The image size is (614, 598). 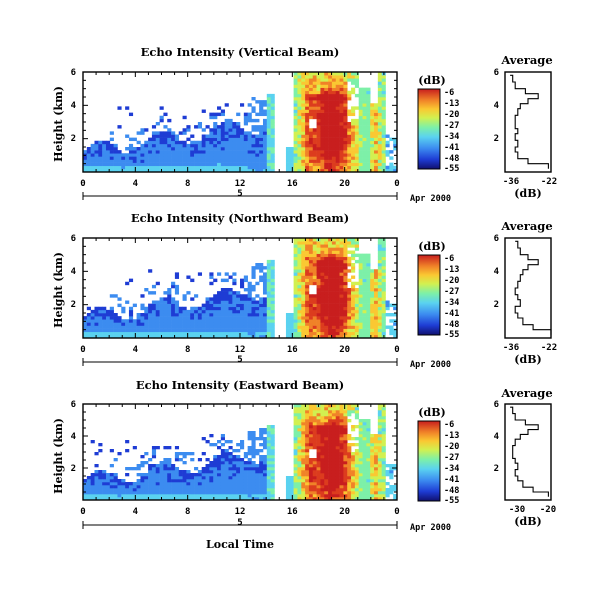 What do you see at coordinates (240, 52) in the screenshot?
I see `chart-title: Echo Intensity (Vertical Beam)` at bounding box center [240, 52].